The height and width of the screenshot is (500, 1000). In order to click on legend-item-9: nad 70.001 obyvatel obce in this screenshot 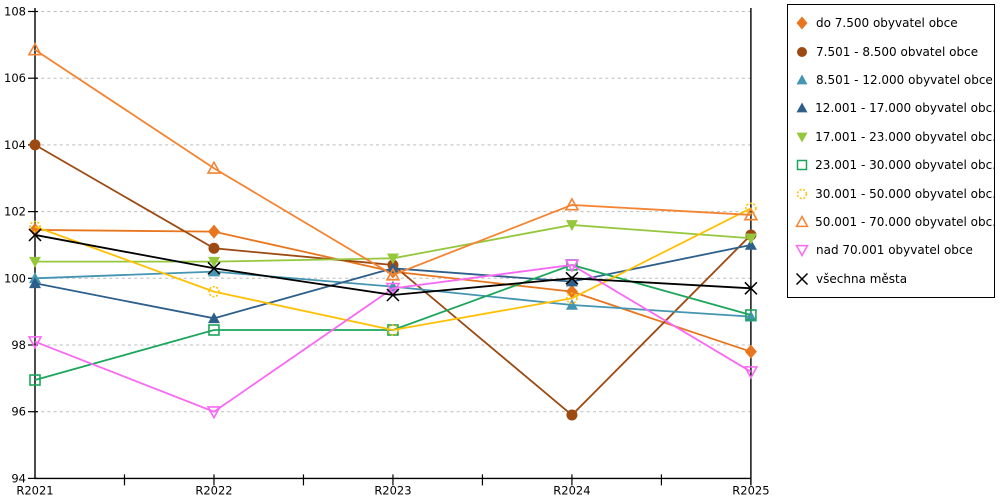, I will do `click(894, 250)`.